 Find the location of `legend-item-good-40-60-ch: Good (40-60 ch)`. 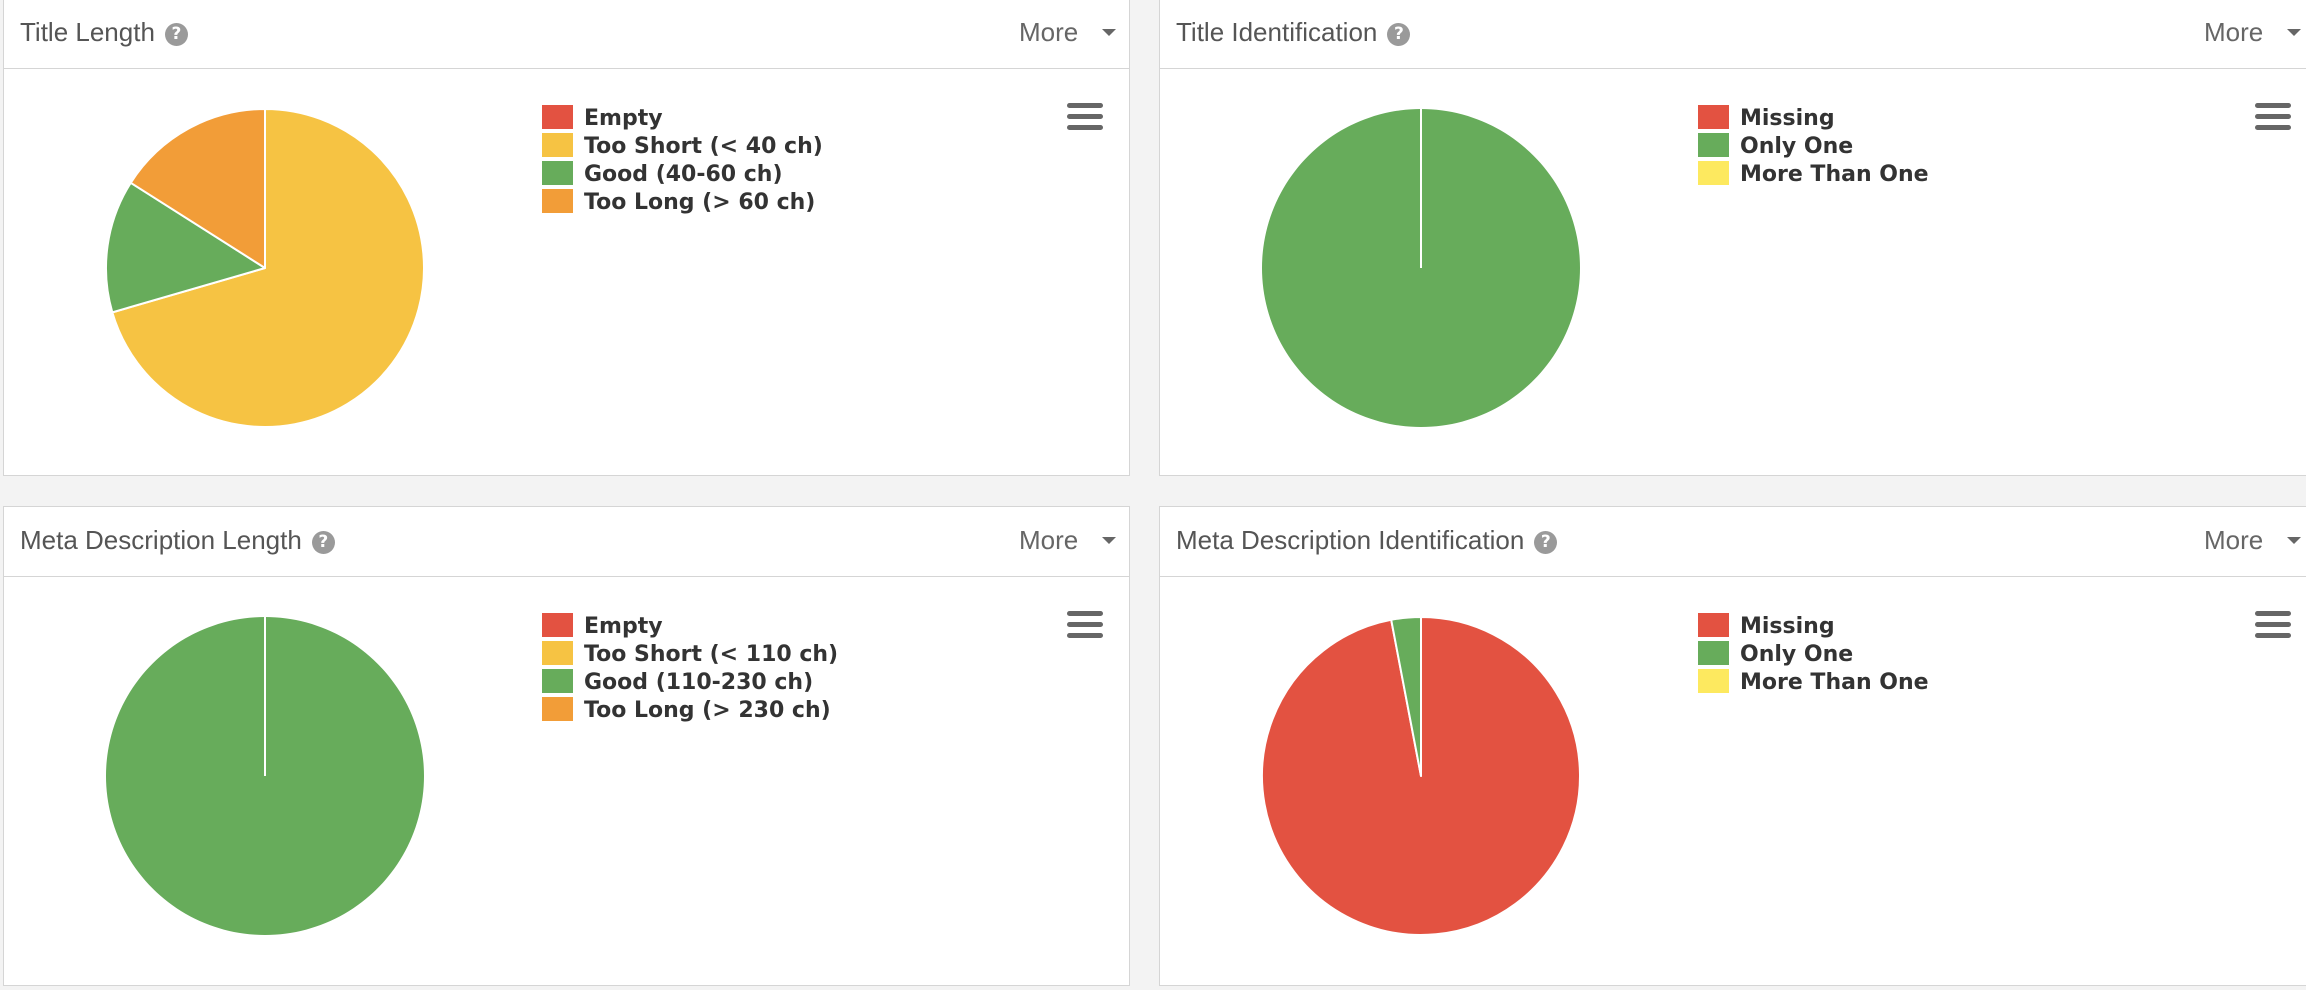

legend-item-good-40-60-ch: Good (40-60 ch) is located at coordinates (682, 175).